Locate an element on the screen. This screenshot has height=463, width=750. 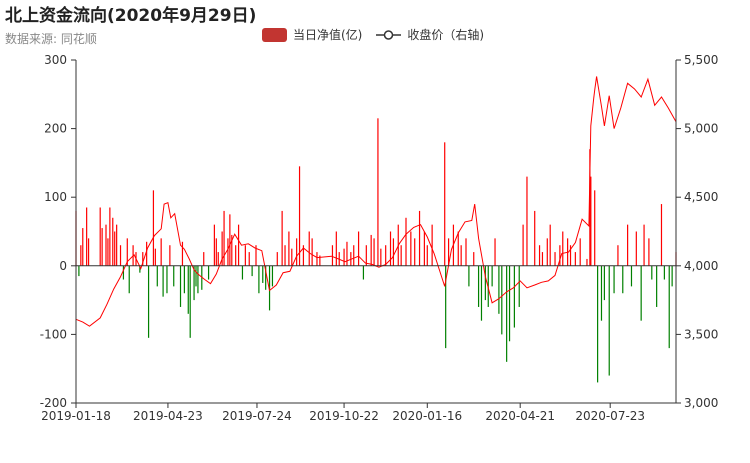
legend-item-close-price: 收盘价（右轴) is located at coordinates (430, 34).